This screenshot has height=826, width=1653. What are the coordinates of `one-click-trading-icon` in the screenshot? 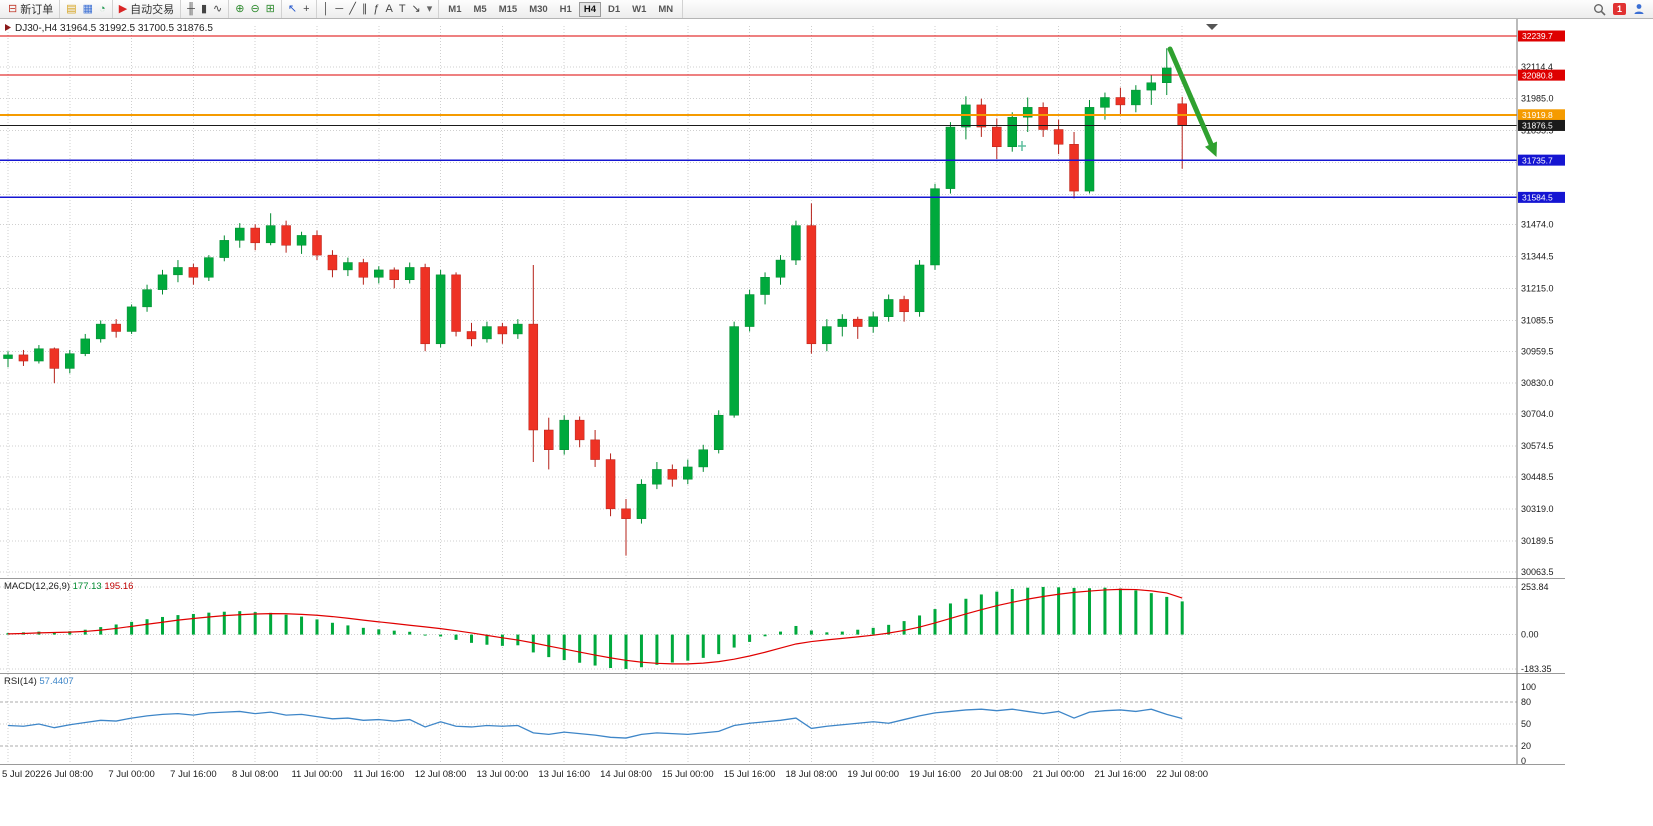 It's located at (8, 27).